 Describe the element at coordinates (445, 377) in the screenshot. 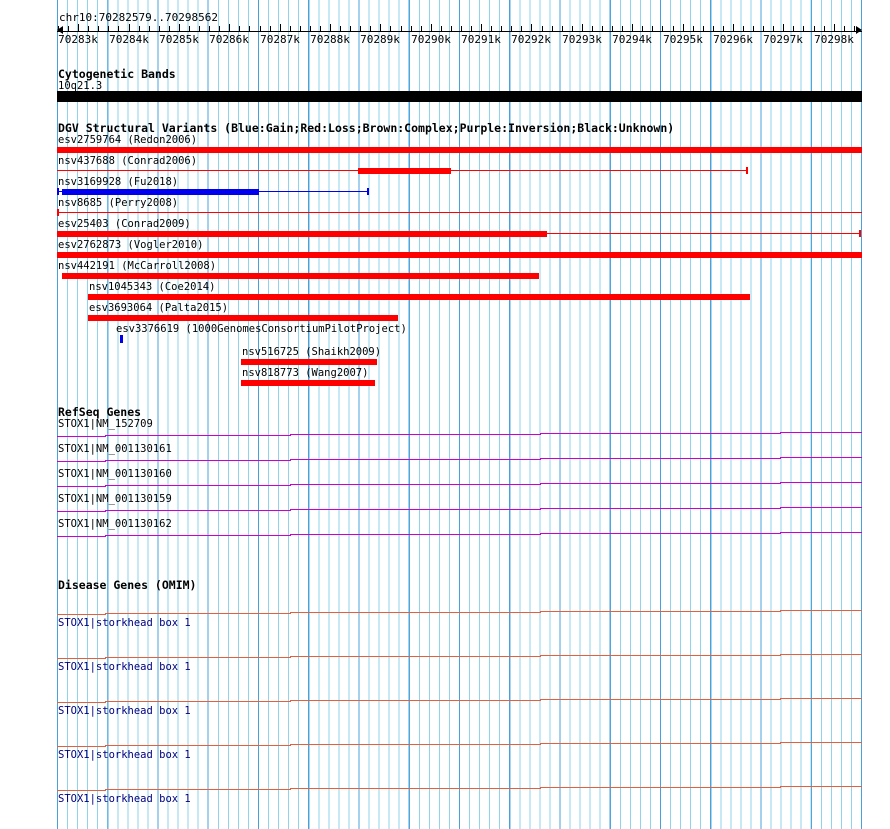

I see `dgv-variant-row: nsv818773 (Wang2007)` at that location.